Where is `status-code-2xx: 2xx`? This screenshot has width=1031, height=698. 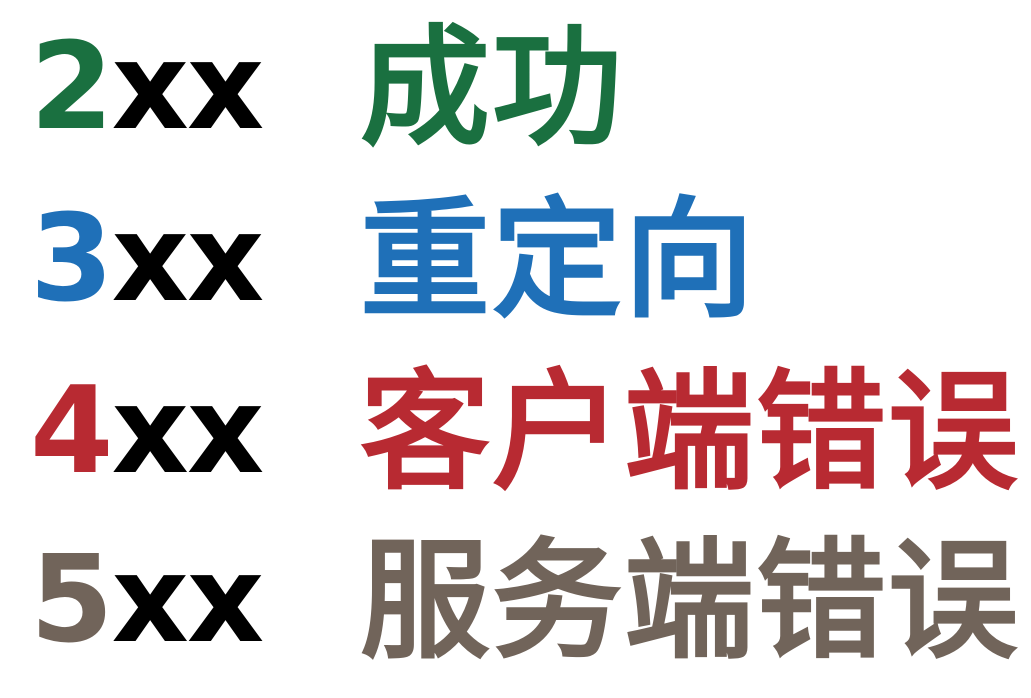 status-code-2xx: 2xx is located at coordinates (147, 88).